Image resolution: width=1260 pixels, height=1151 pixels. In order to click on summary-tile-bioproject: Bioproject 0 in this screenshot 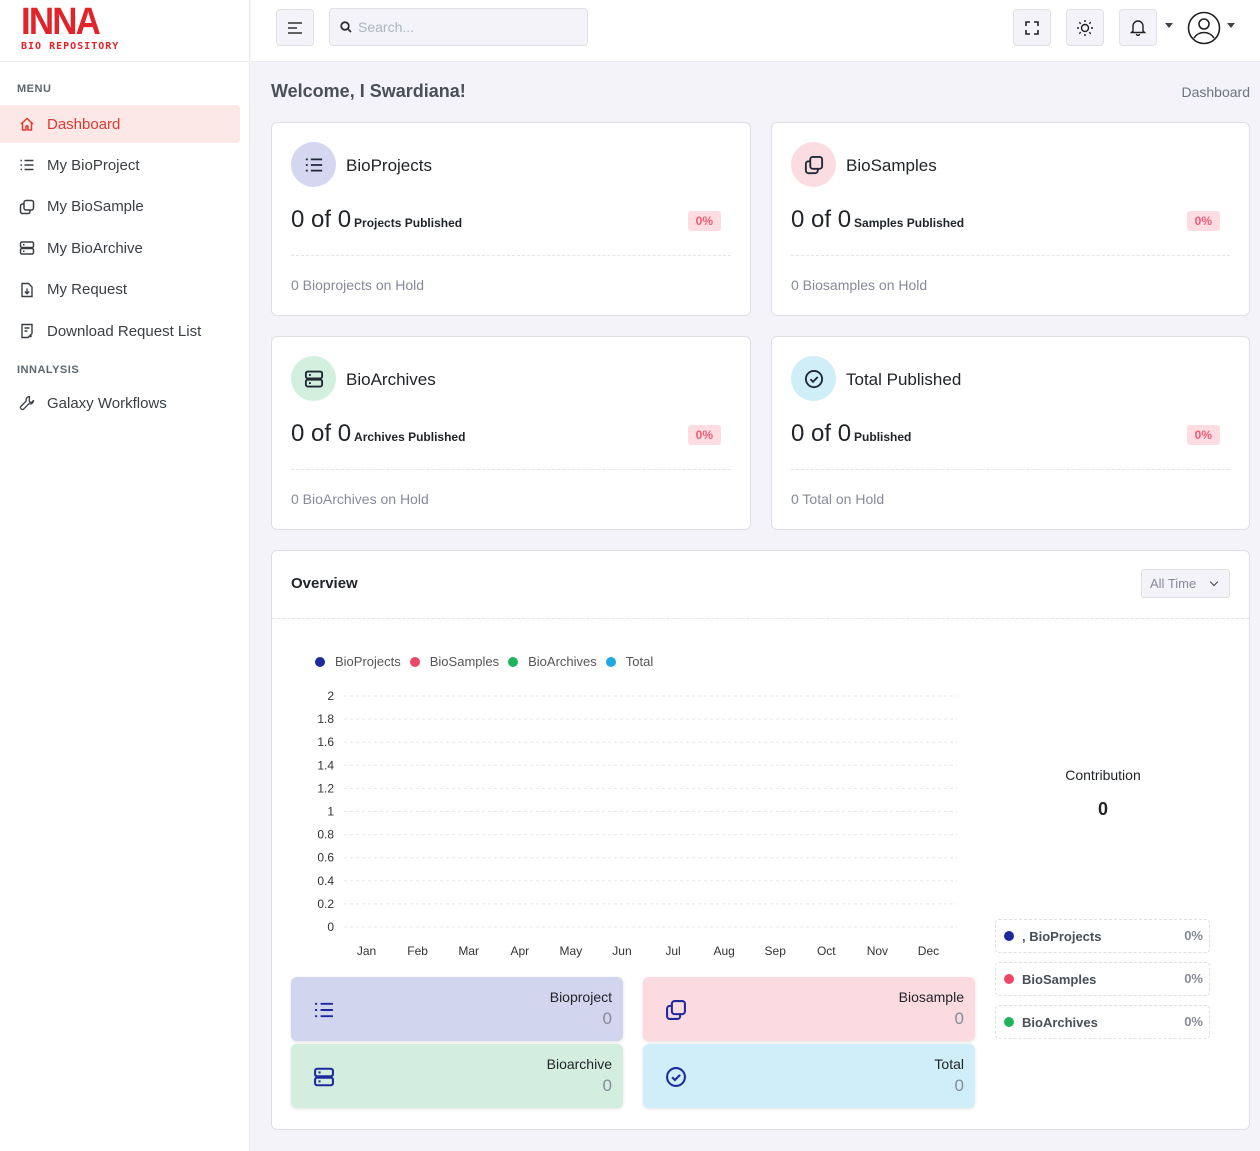, I will do `click(457, 1009)`.